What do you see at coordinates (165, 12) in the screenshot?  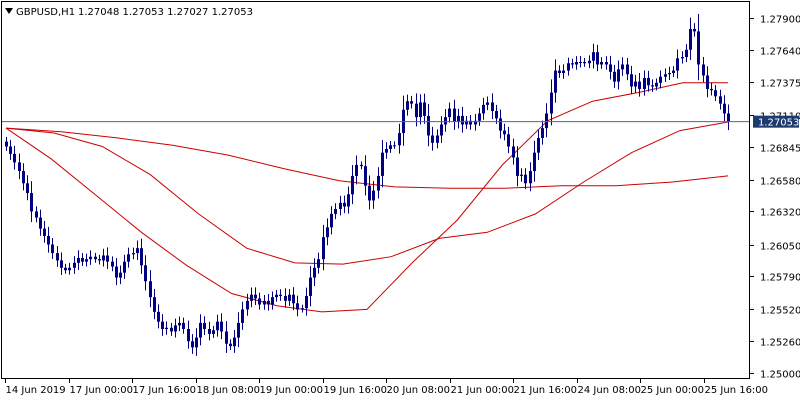 I see `ohlc-readout: 1.27048 1.27053 1.27027 1.27053` at bounding box center [165, 12].